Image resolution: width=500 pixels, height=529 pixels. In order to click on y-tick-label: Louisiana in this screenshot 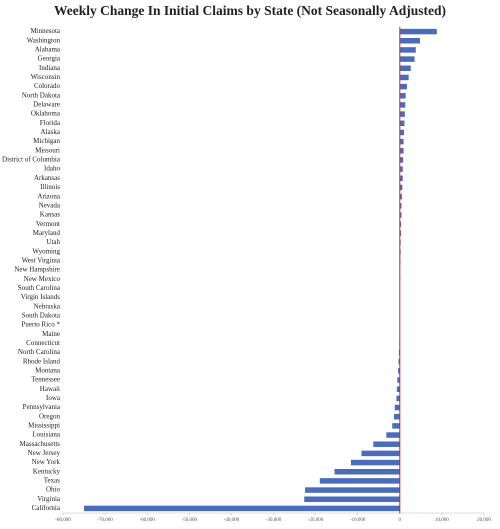, I will do `click(46, 435)`.